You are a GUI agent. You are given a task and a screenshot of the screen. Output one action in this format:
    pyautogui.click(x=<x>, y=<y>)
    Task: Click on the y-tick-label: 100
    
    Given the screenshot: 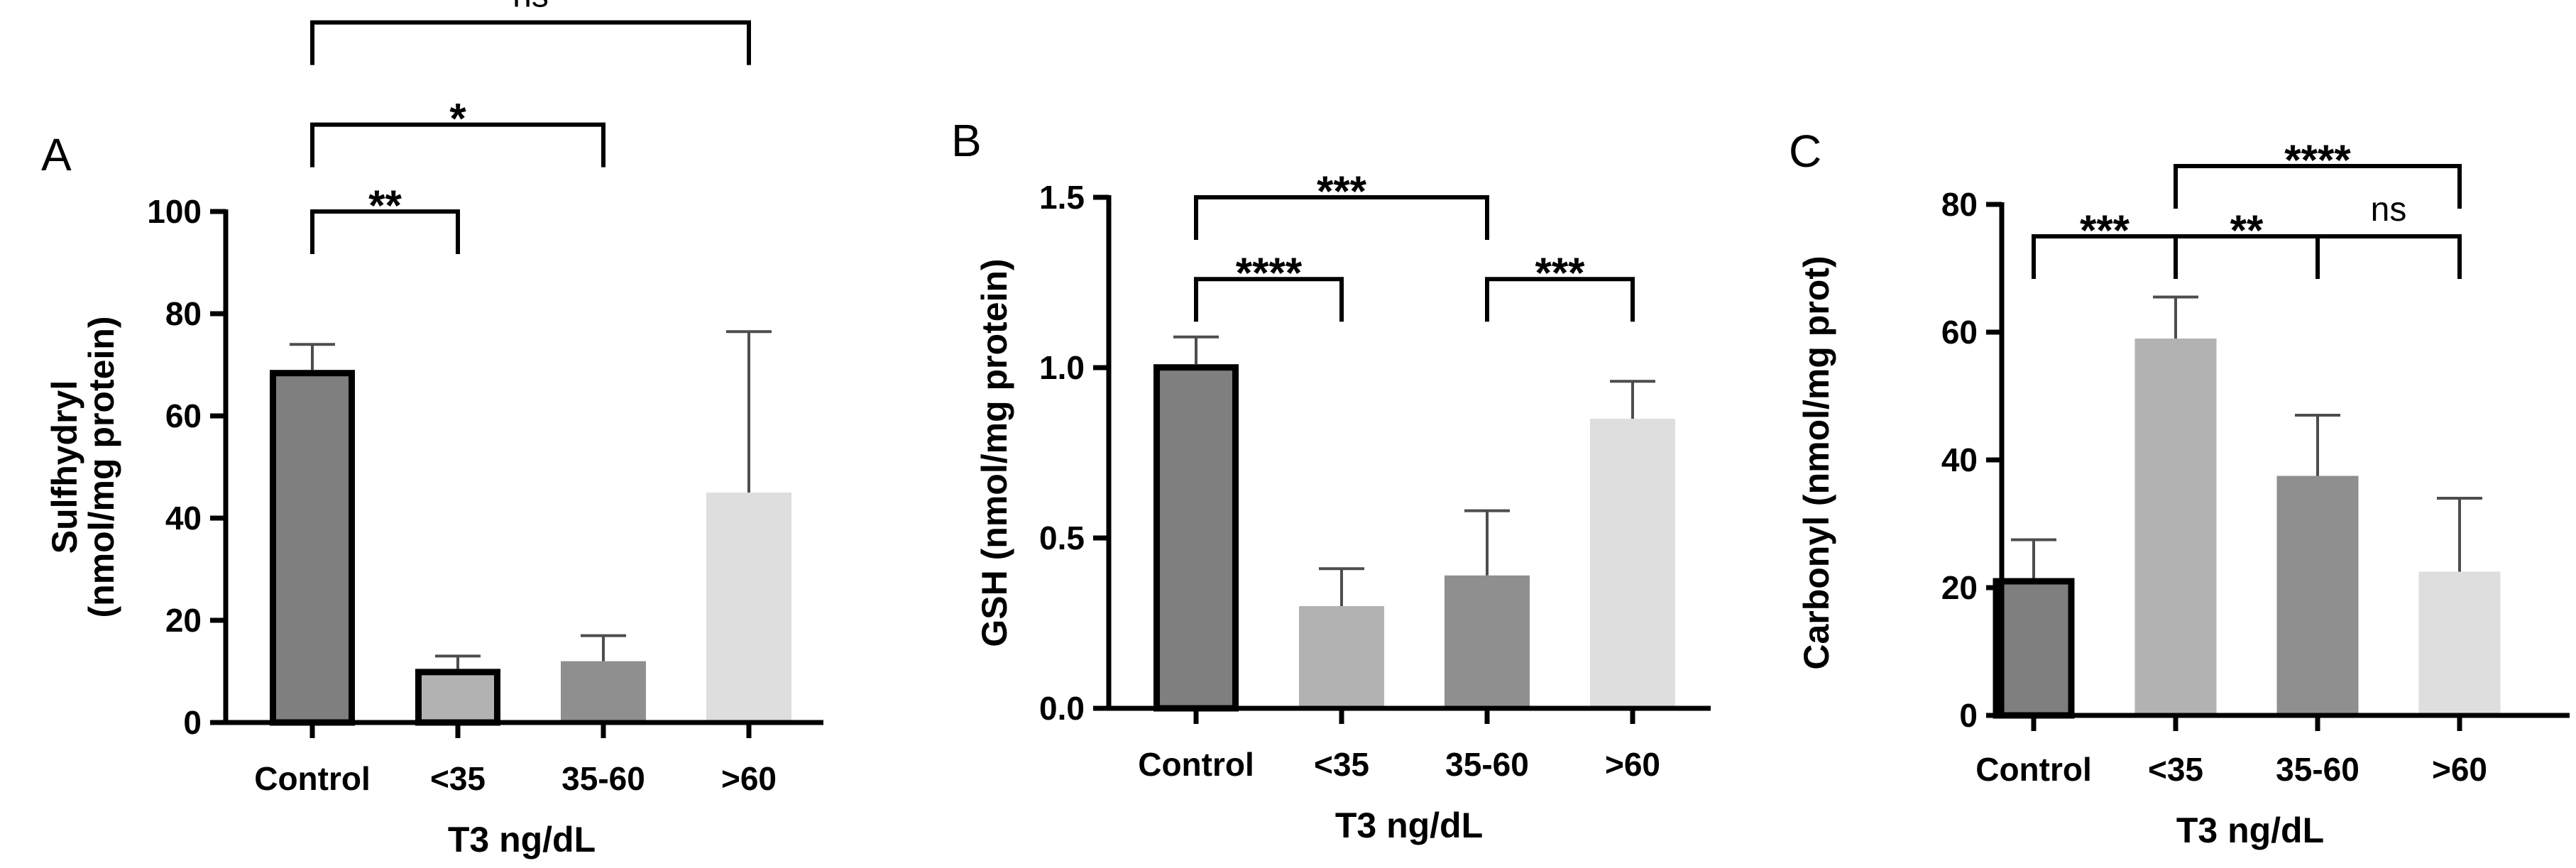 What is the action you would take?
    pyautogui.click(x=174, y=211)
    